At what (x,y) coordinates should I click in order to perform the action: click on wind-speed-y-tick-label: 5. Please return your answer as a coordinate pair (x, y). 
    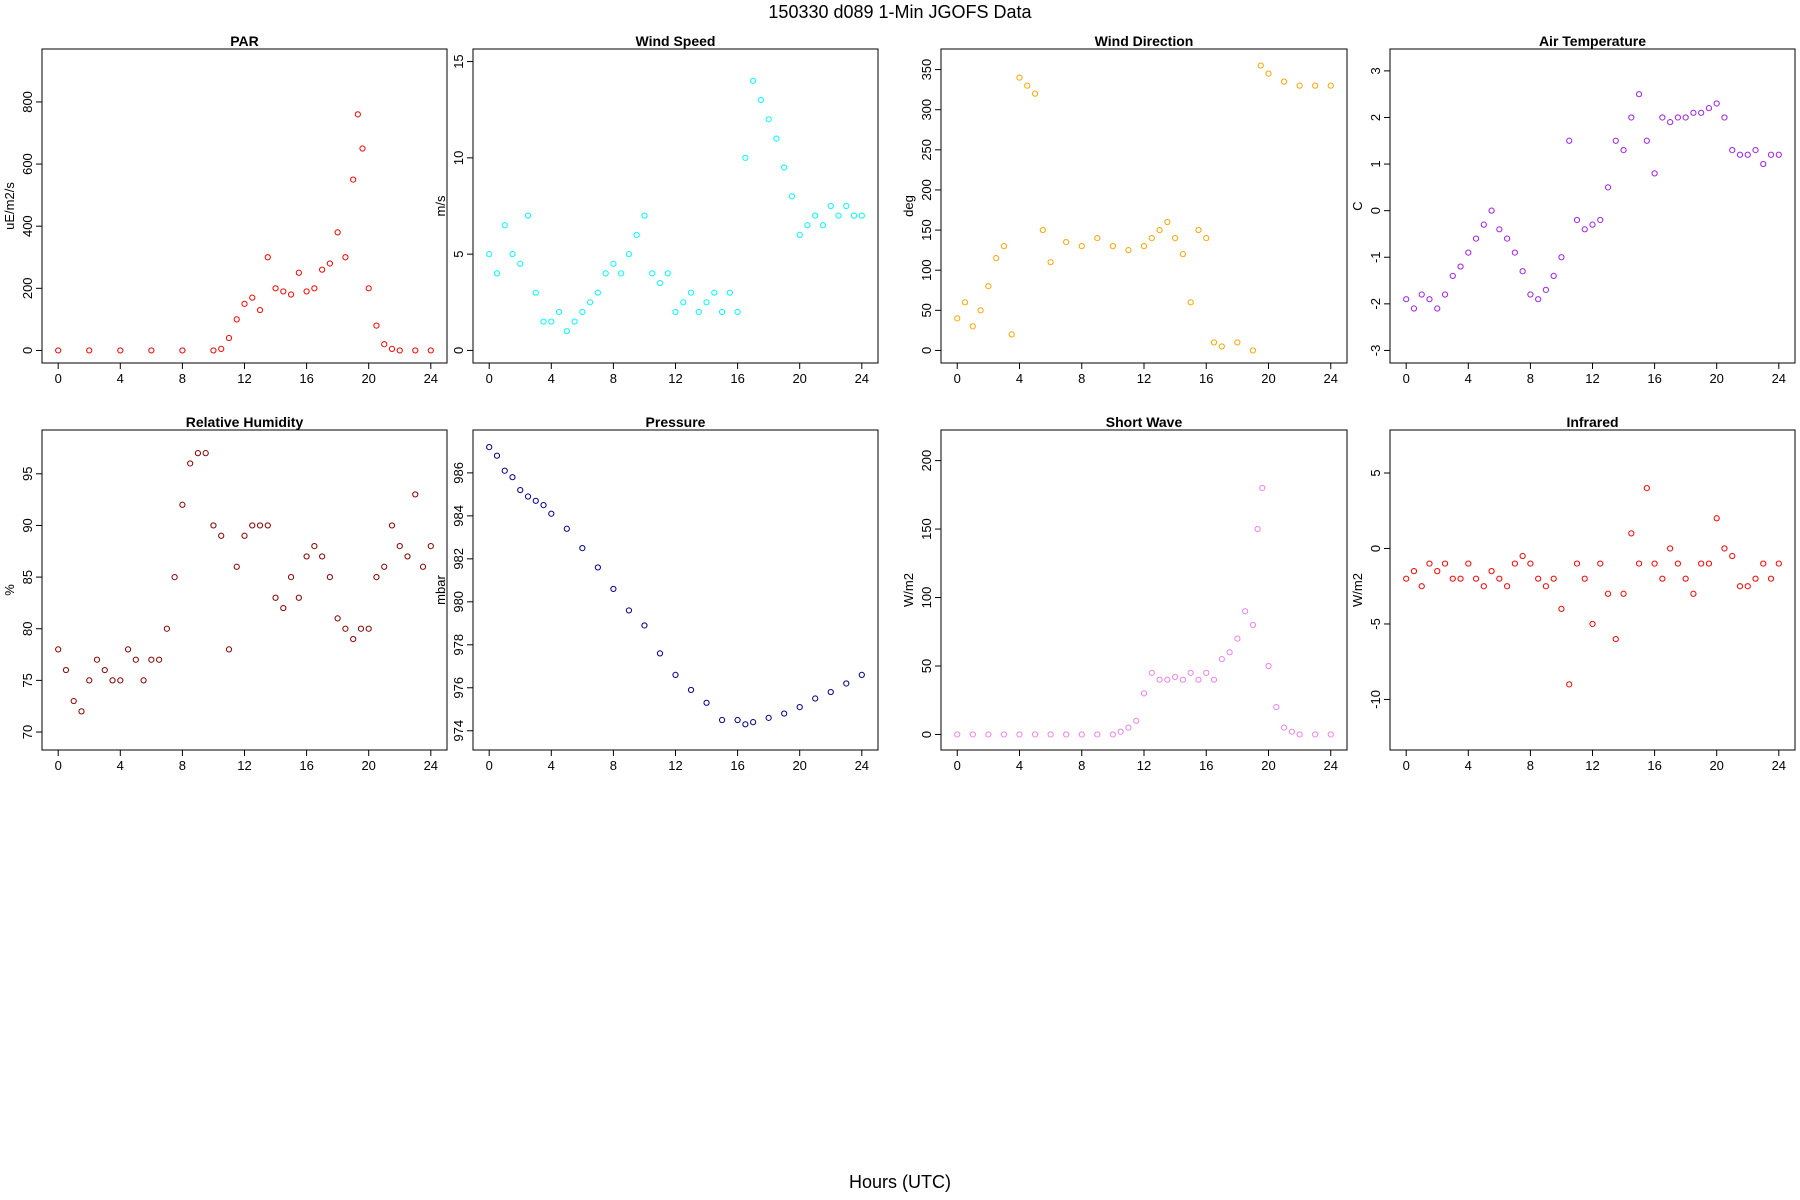
    Looking at the image, I should click on (458, 254).